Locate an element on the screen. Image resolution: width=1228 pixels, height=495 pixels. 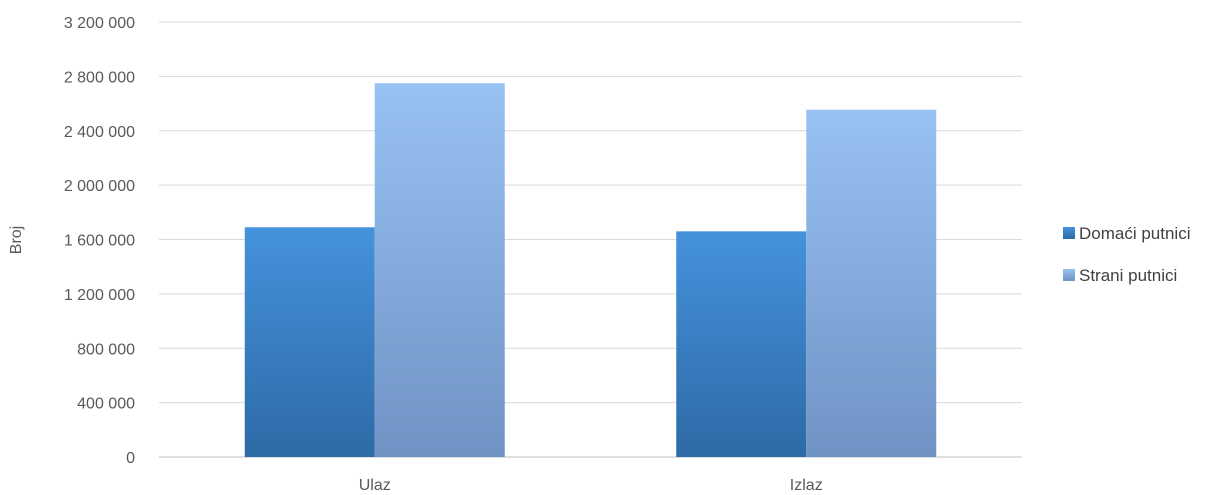
y-tick-label: 2 400 000 is located at coordinates (99, 132).